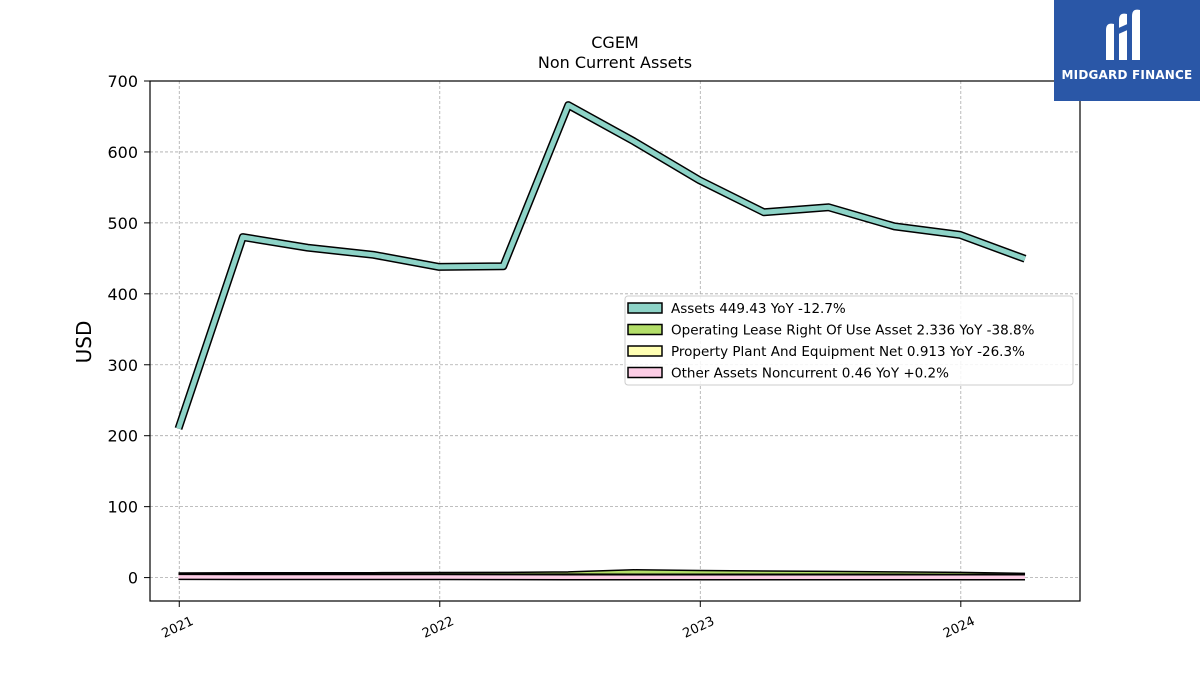 The height and width of the screenshot is (675, 1200). What do you see at coordinates (1123, 35) in the screenshot?
I see `midgard-m-logo-icon` at bounding box center [1123, 35].